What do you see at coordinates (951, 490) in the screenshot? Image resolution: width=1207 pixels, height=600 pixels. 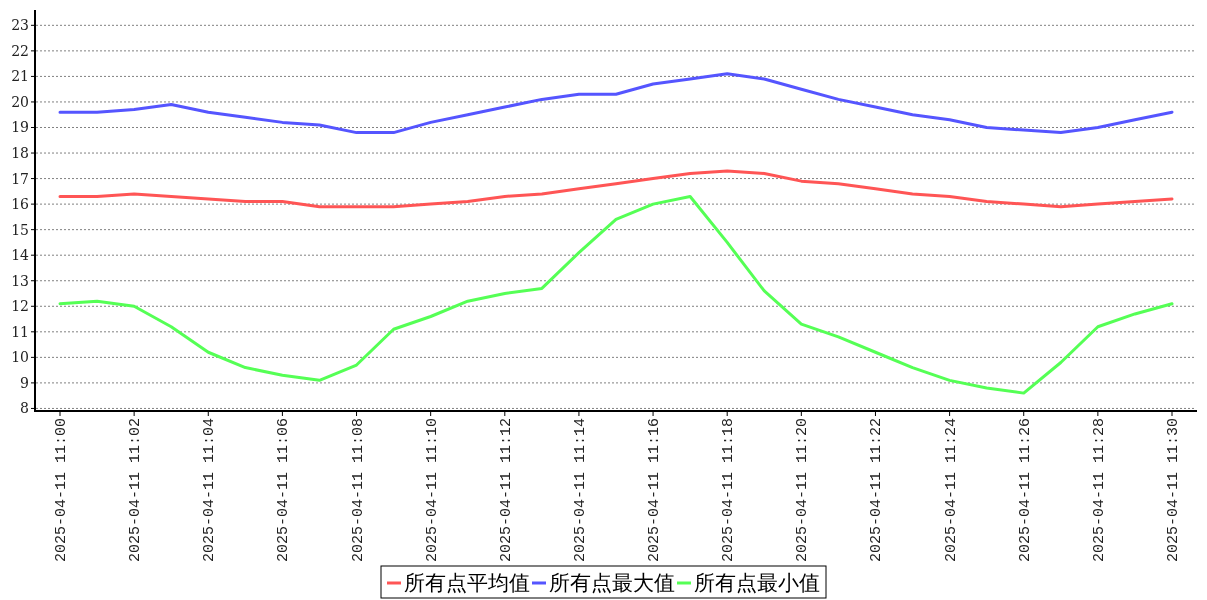 I see `x-tick-label: 2025-04-11 11:24` at bounding box center [951, 490].